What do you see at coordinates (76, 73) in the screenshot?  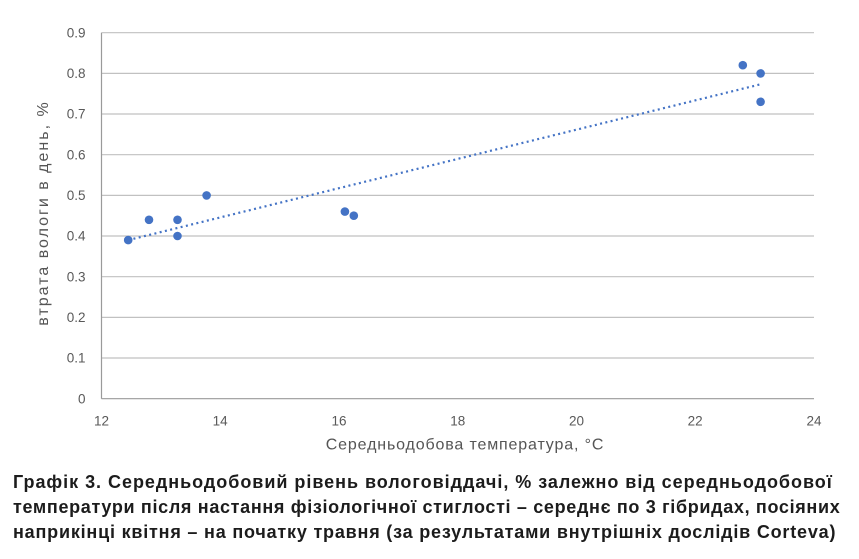 I see `svg-text: 0.8` at bounding box center [76, 73].